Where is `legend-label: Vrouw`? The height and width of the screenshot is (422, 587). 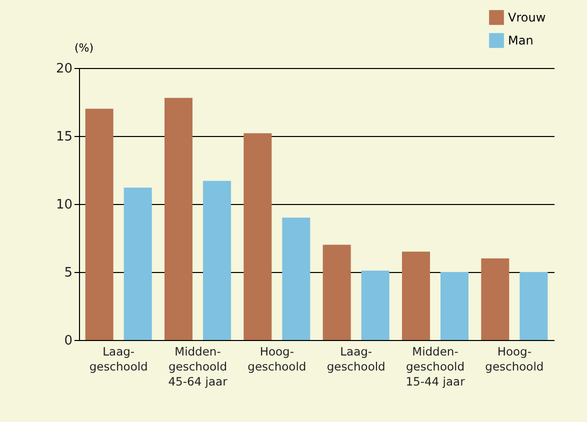 legend-label: Vrouw is located at coordinates (527, 17).